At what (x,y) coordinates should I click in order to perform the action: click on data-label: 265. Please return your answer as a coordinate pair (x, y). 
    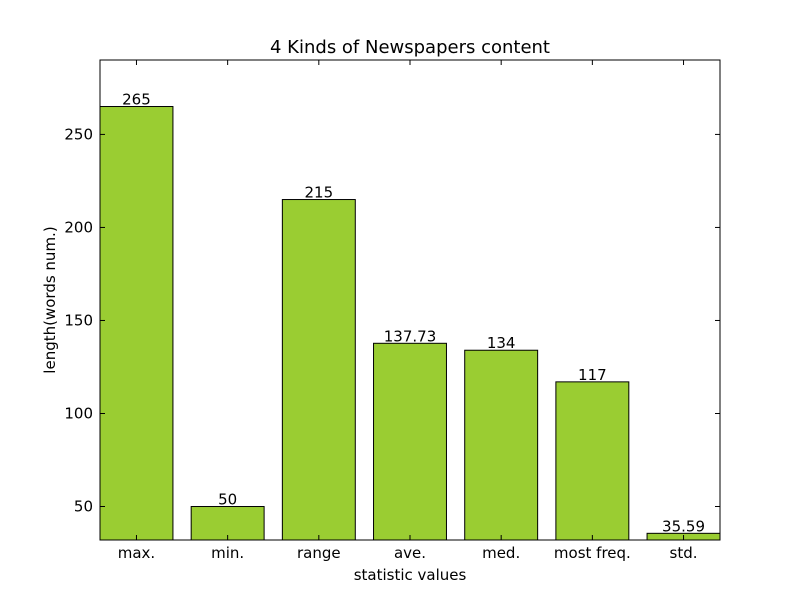
    Looking at the image, I should click on (136, 100).